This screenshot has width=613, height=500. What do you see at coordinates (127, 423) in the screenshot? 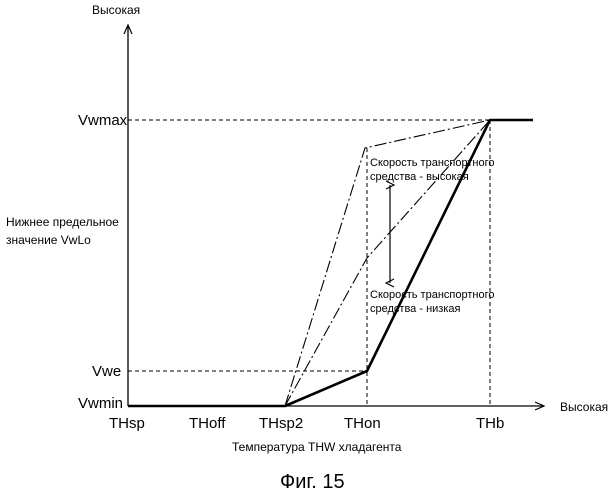
I see `x-tick-thsp: THsp` at bounding box center [127, 423].